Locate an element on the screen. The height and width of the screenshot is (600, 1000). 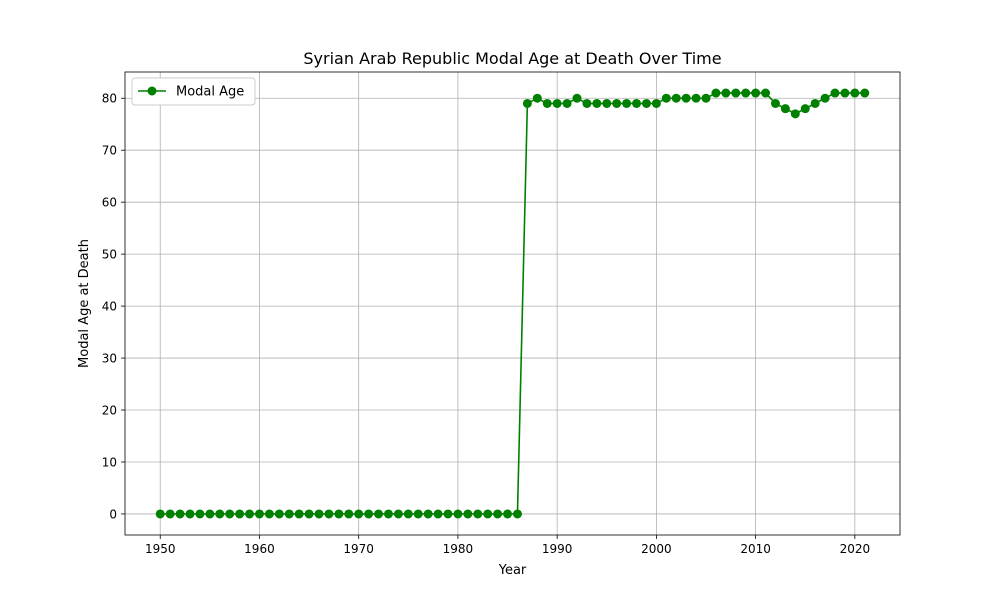
y-axis-label: Modal Age at Death is located at coordinates (84, 303).